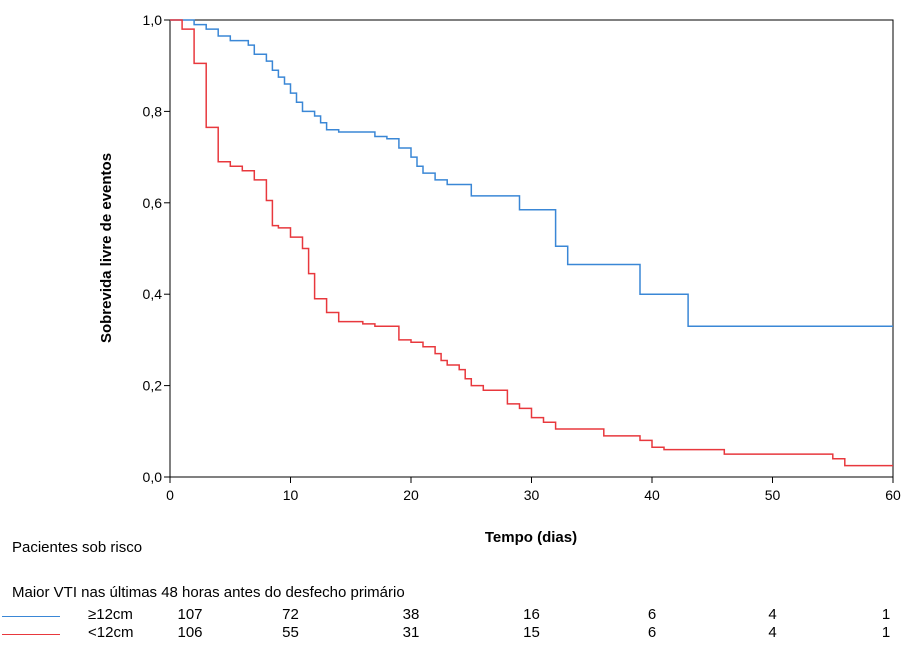 This screenshot has height=650, width=907. What do you see at coordinates (170, 495) in the screenshot?
I see `x-tick-label: 0` at bounding box center [170, 495].